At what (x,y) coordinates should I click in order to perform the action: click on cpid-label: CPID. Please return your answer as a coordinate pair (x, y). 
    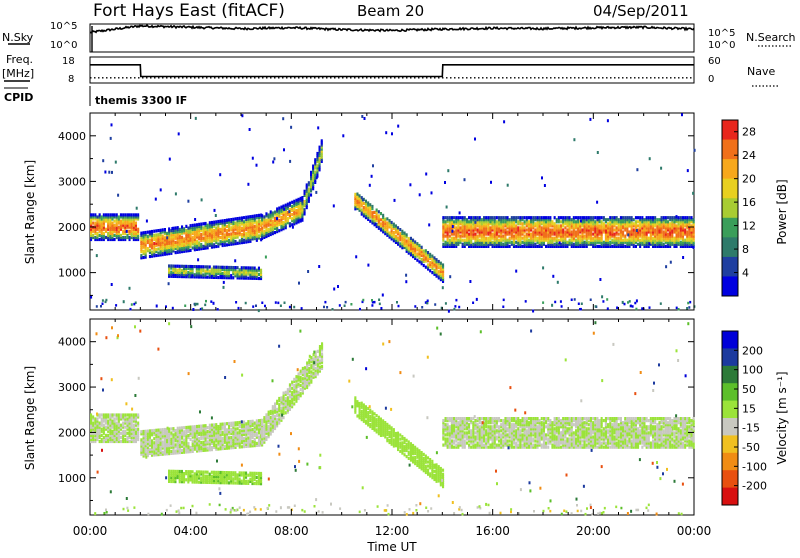
    Looking at the image, I should click on (18, 97).